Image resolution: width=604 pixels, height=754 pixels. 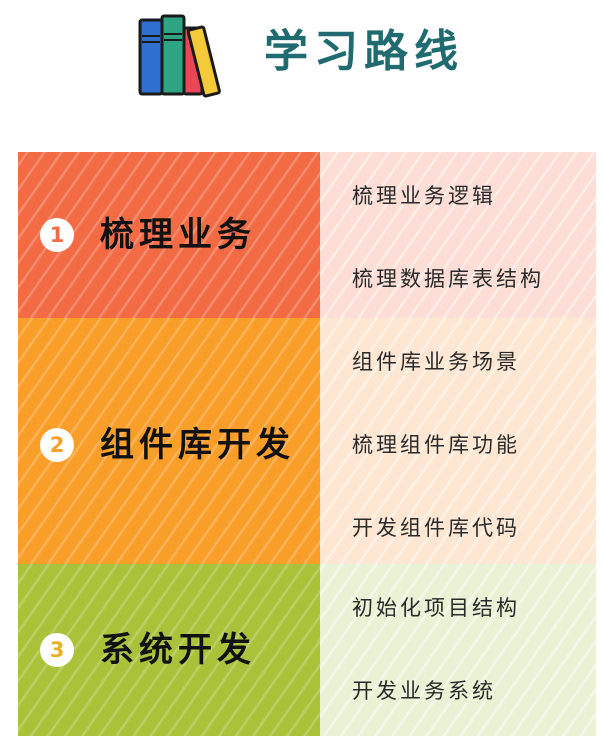 I want to click on section-2-items-panel: 组件库业务场景 梳理组件库功能 开发组件库代码, so click(x=458, y=441).